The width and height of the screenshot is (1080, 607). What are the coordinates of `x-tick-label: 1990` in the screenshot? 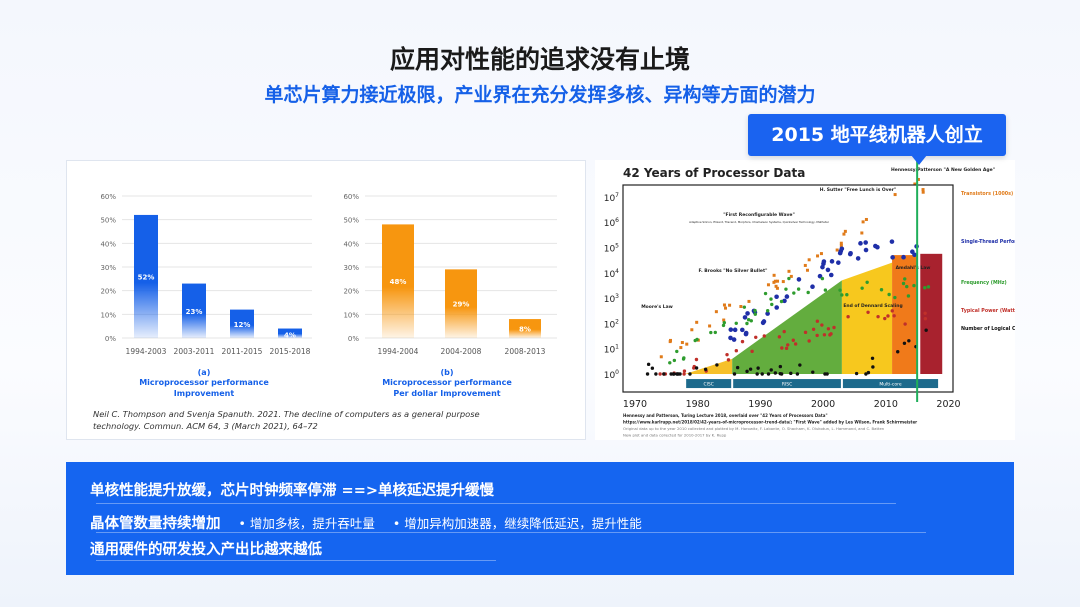 It's located at (760, 404).